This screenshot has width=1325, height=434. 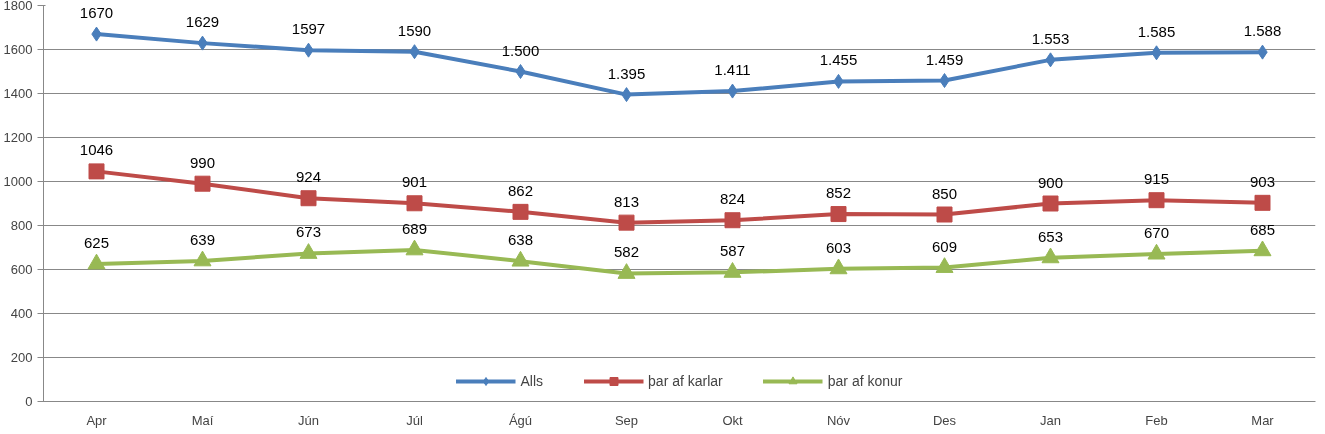 What do you see at coordinates (202, 162) in the screenshot?
I see `data-label: 990` at bounding box center [202, 162].